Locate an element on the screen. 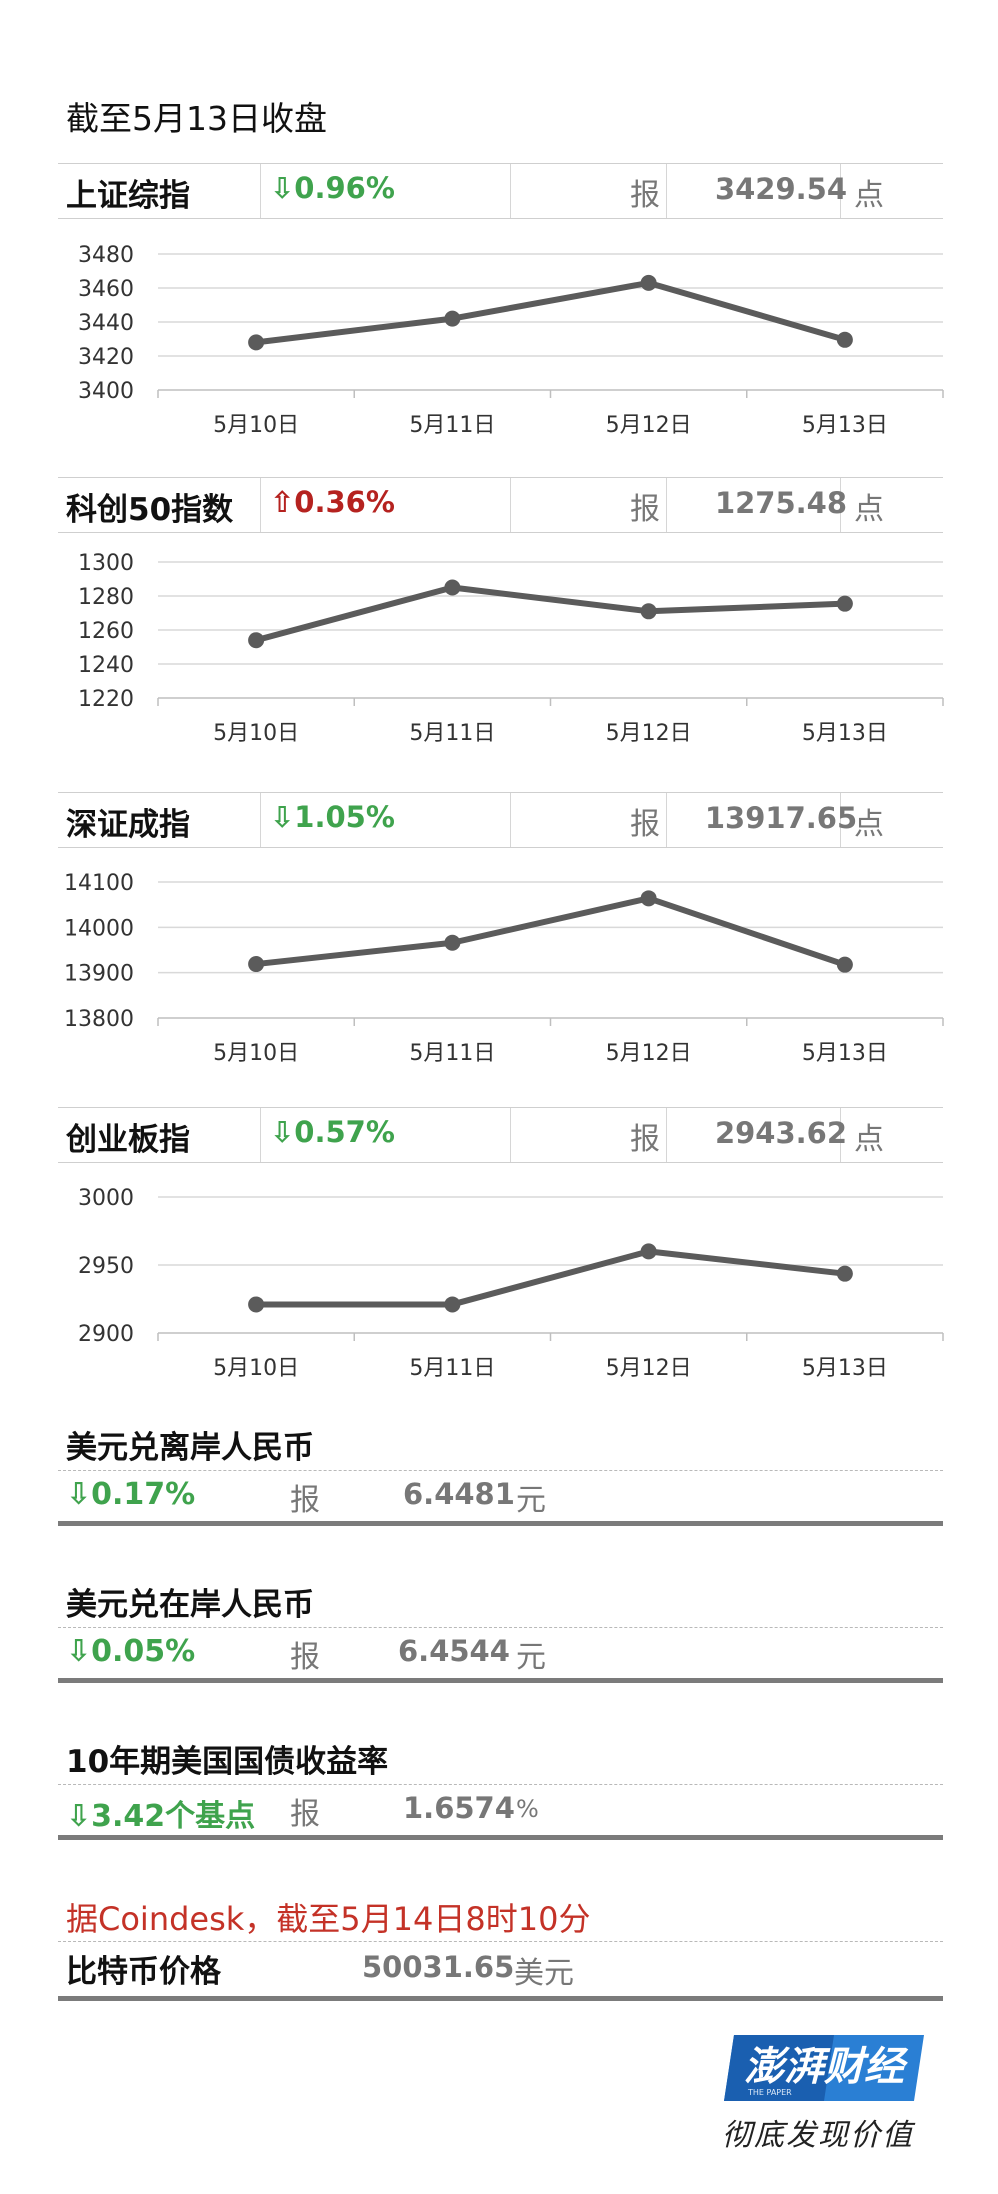 This screenshot has height=2194, width=998. y-tick-label: 2900 is located at coordinates (106, 1334).